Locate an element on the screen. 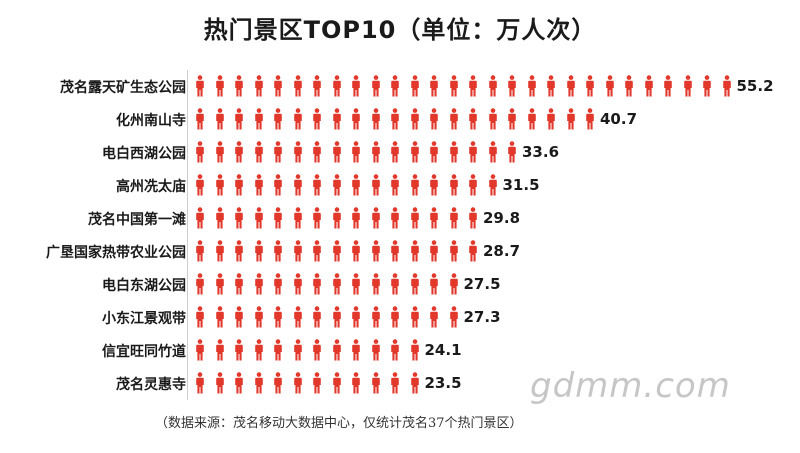 This screenshot has width=800, height=453. category-label: 化州南山寺 is located at coordinates (151, 121).